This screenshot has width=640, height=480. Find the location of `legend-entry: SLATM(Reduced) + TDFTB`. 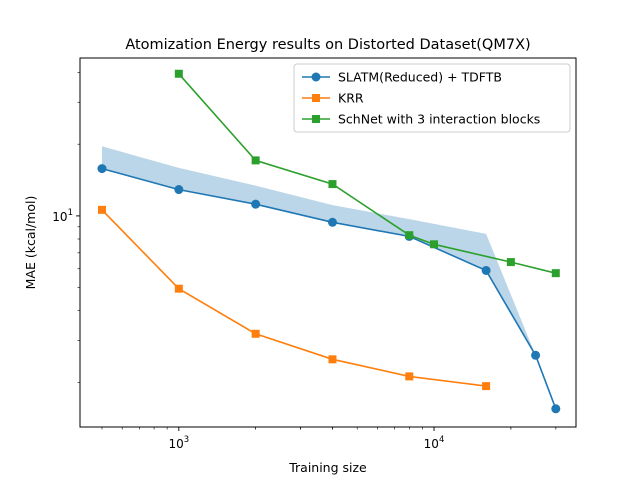

legend-entry: SLATM(Reduced) + TDFTB is located at coordinates (402, 77).